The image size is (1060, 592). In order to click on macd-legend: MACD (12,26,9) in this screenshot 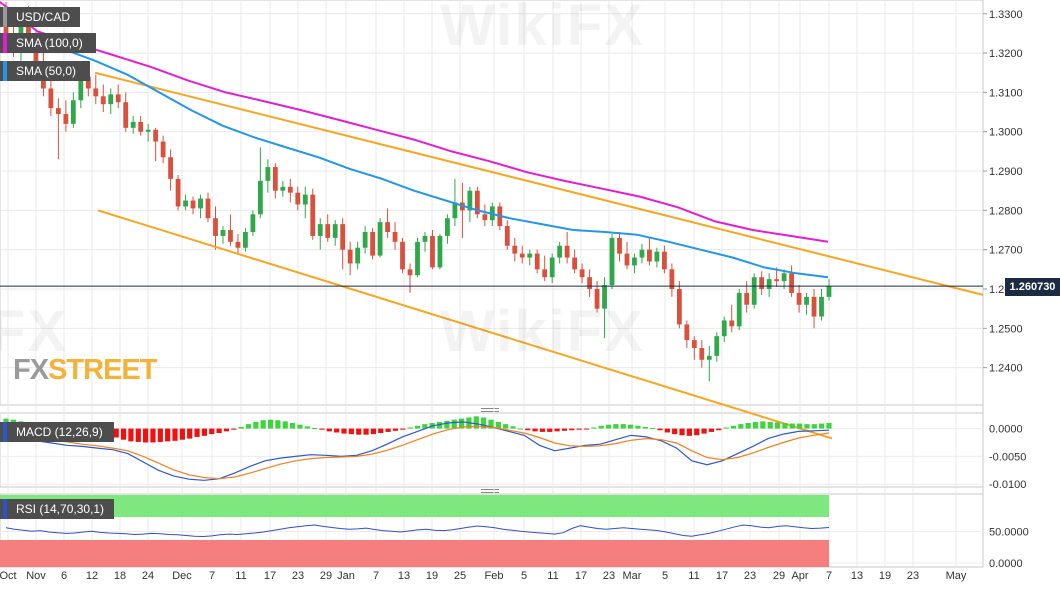, I will do `click(57, 432)`.